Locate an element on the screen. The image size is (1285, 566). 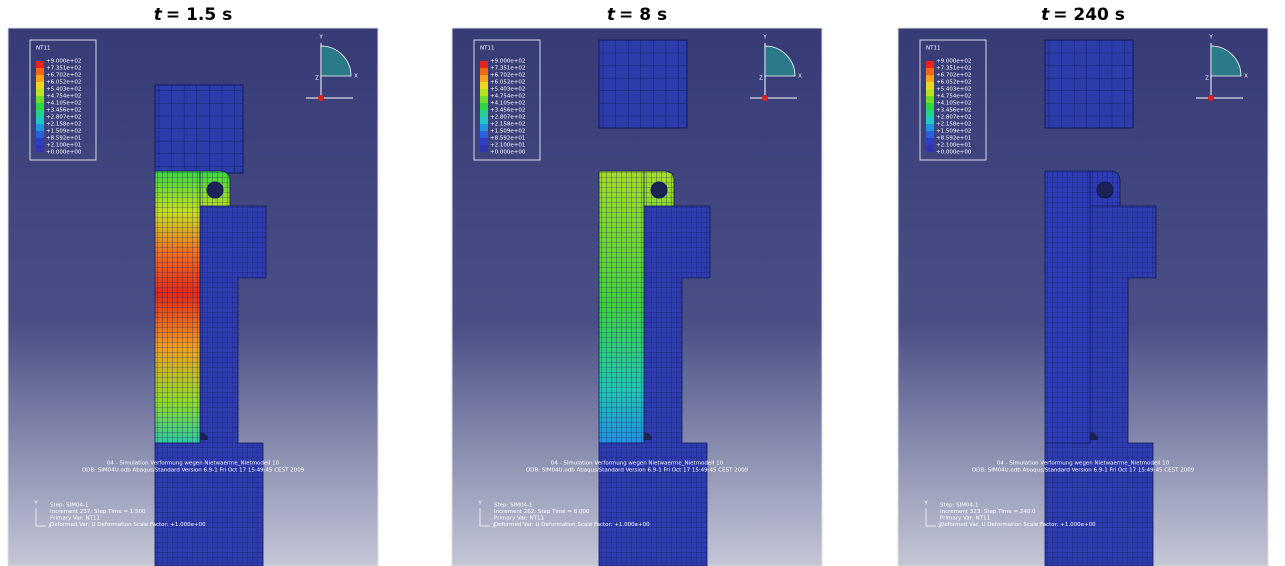
time-value: = 1.5 s is located at coordinates (199, 15).